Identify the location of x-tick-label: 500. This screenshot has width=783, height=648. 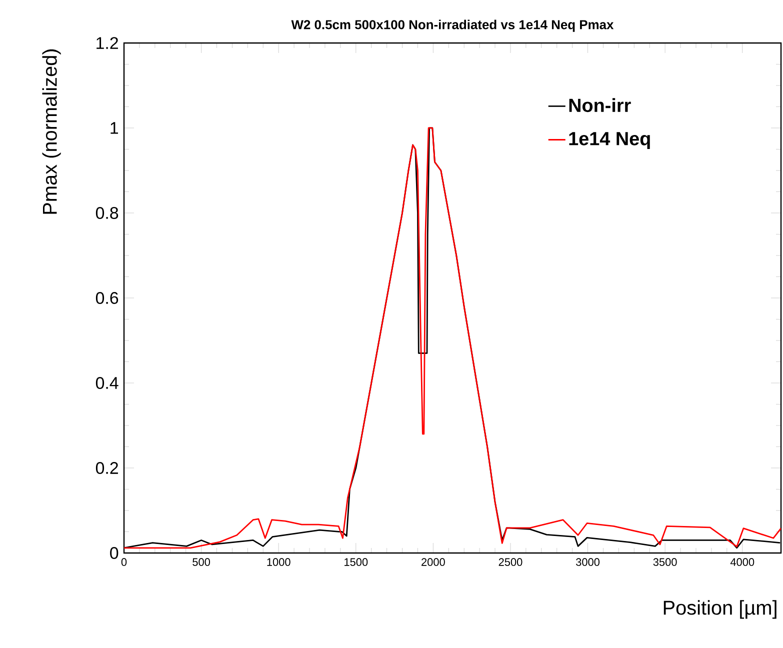
(201, 562).